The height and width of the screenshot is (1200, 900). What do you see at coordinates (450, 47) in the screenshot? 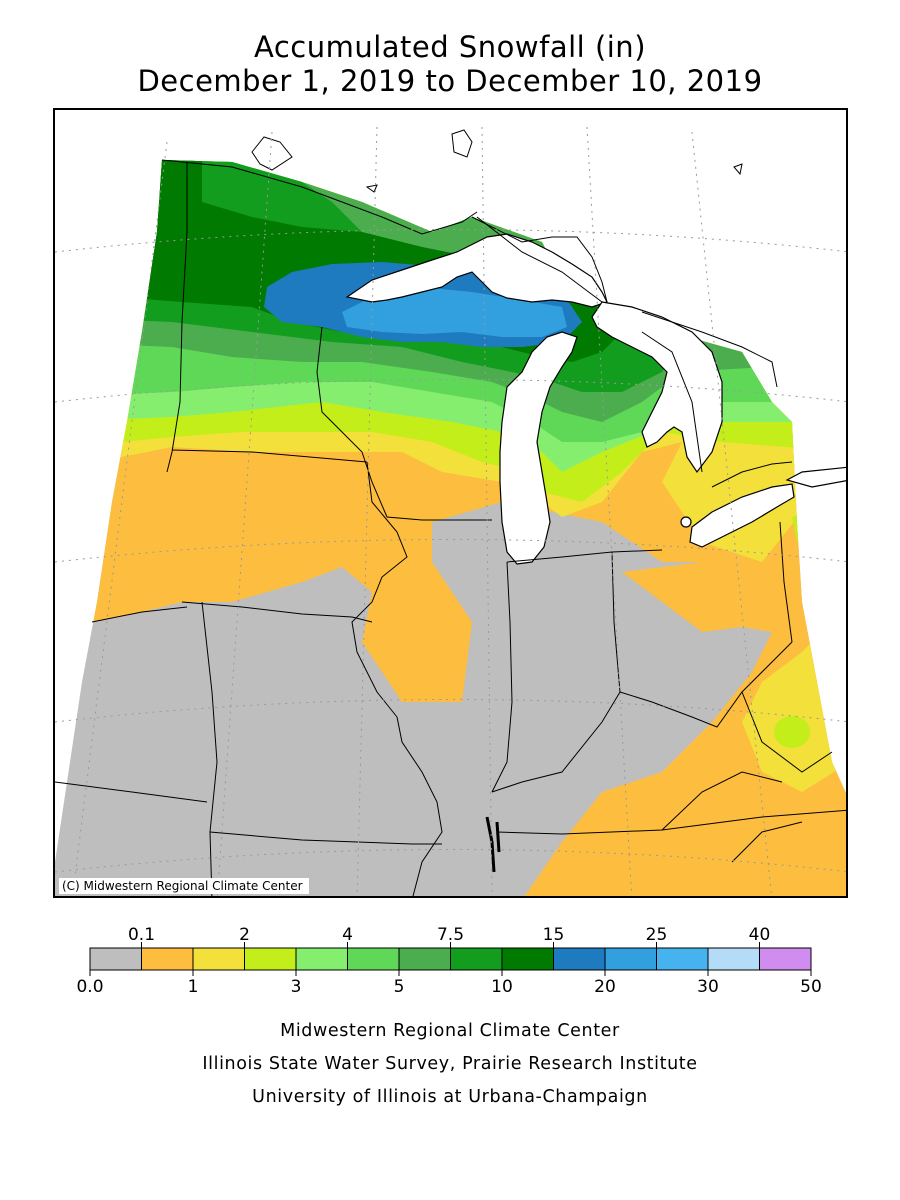
I see `map-title: Accumulated Snowfall (in)` at bounding box center [450, 47].